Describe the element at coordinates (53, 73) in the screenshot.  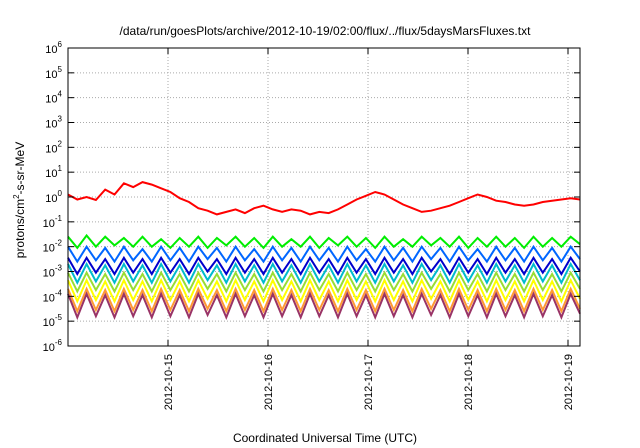
I see `y-tick-label: 10⁵` at that location.